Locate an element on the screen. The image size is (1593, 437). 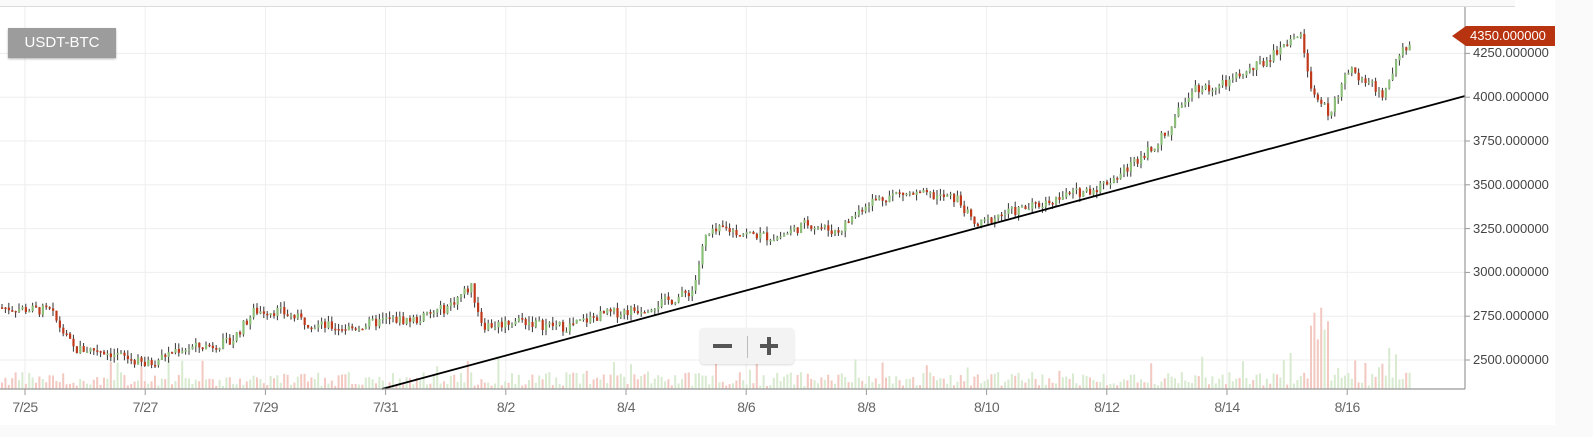
zoom-out-button is located at coordinates (723, 346).